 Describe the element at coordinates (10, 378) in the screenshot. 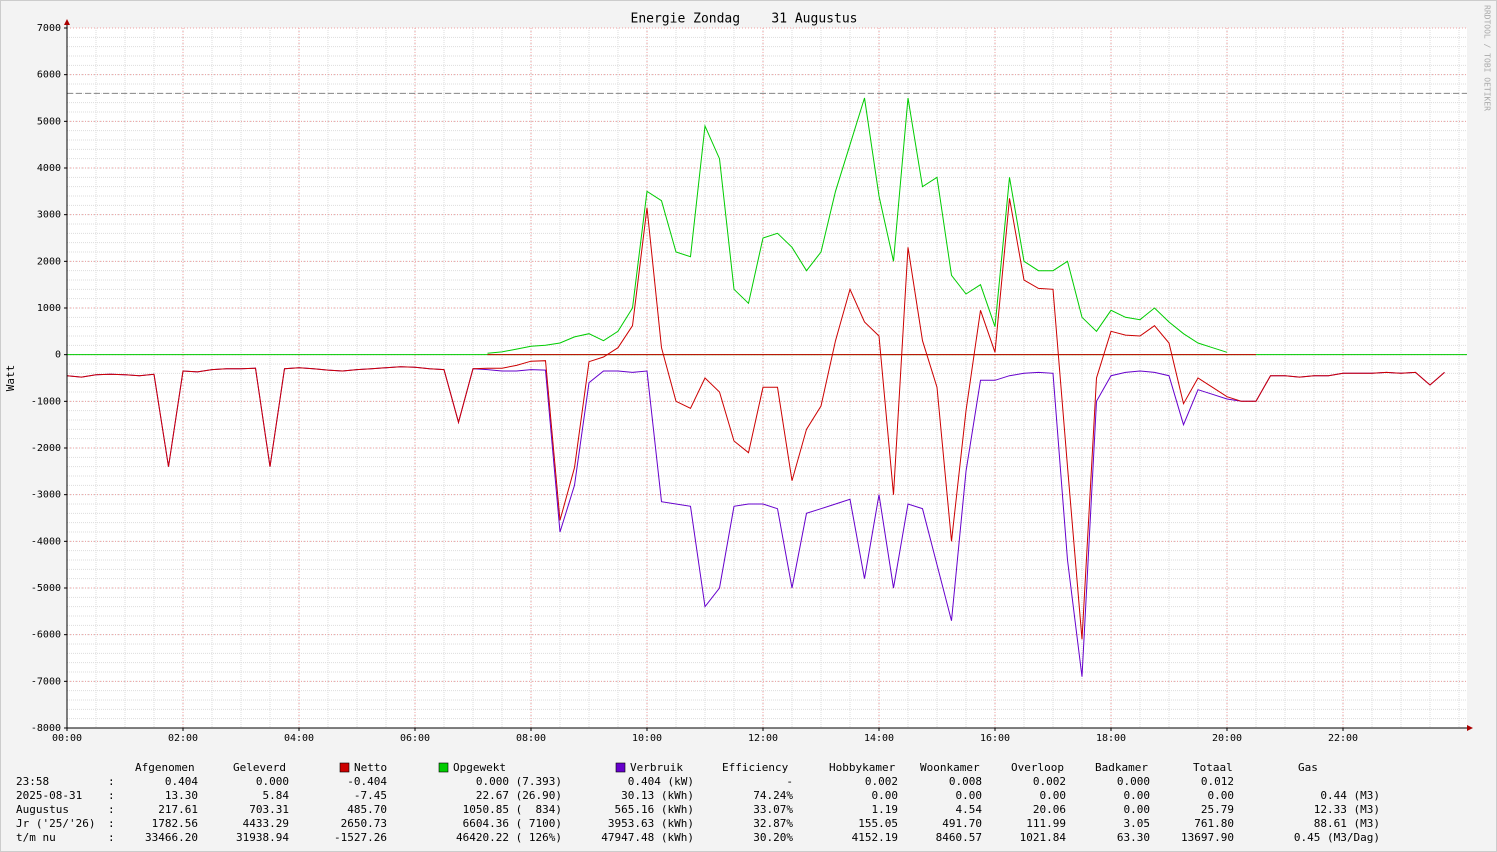

I see `y-axis-label: Watt` at that location.